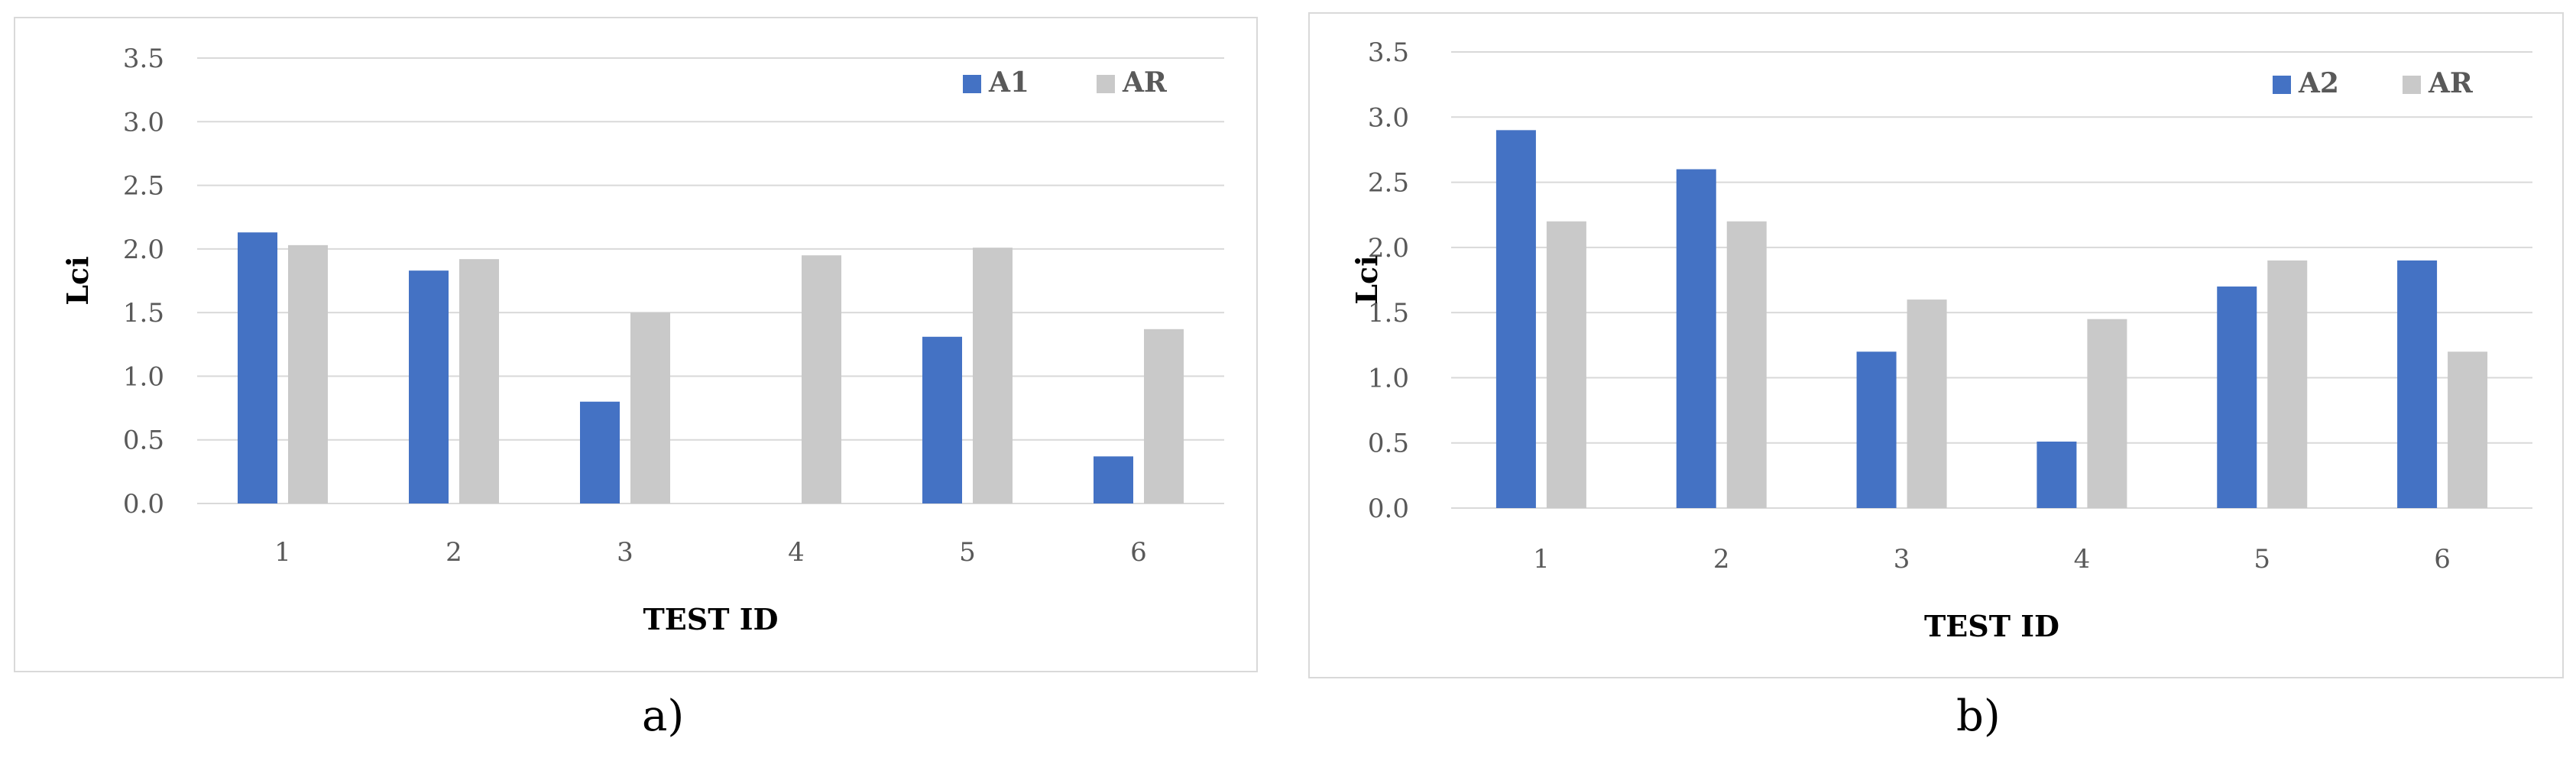 The image size is (2576, 764). Describe the element at coordinates (1009, 82) in the screenshot. I see `legend-label-a1: A1` at that location.